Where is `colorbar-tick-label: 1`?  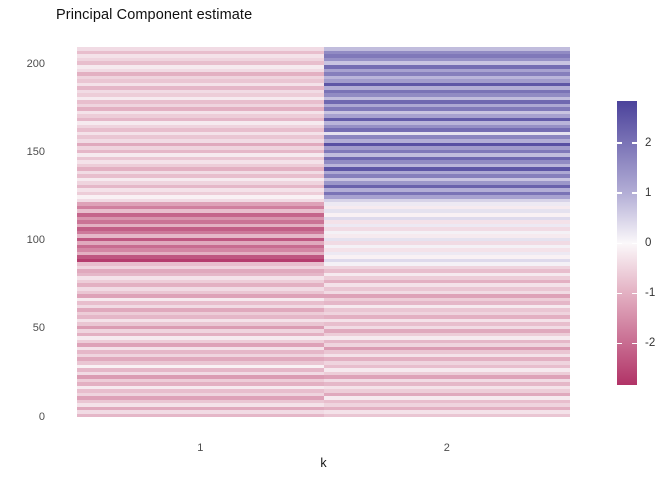 colorbar-tick-label: 1 is located at coordinates (648, 193).